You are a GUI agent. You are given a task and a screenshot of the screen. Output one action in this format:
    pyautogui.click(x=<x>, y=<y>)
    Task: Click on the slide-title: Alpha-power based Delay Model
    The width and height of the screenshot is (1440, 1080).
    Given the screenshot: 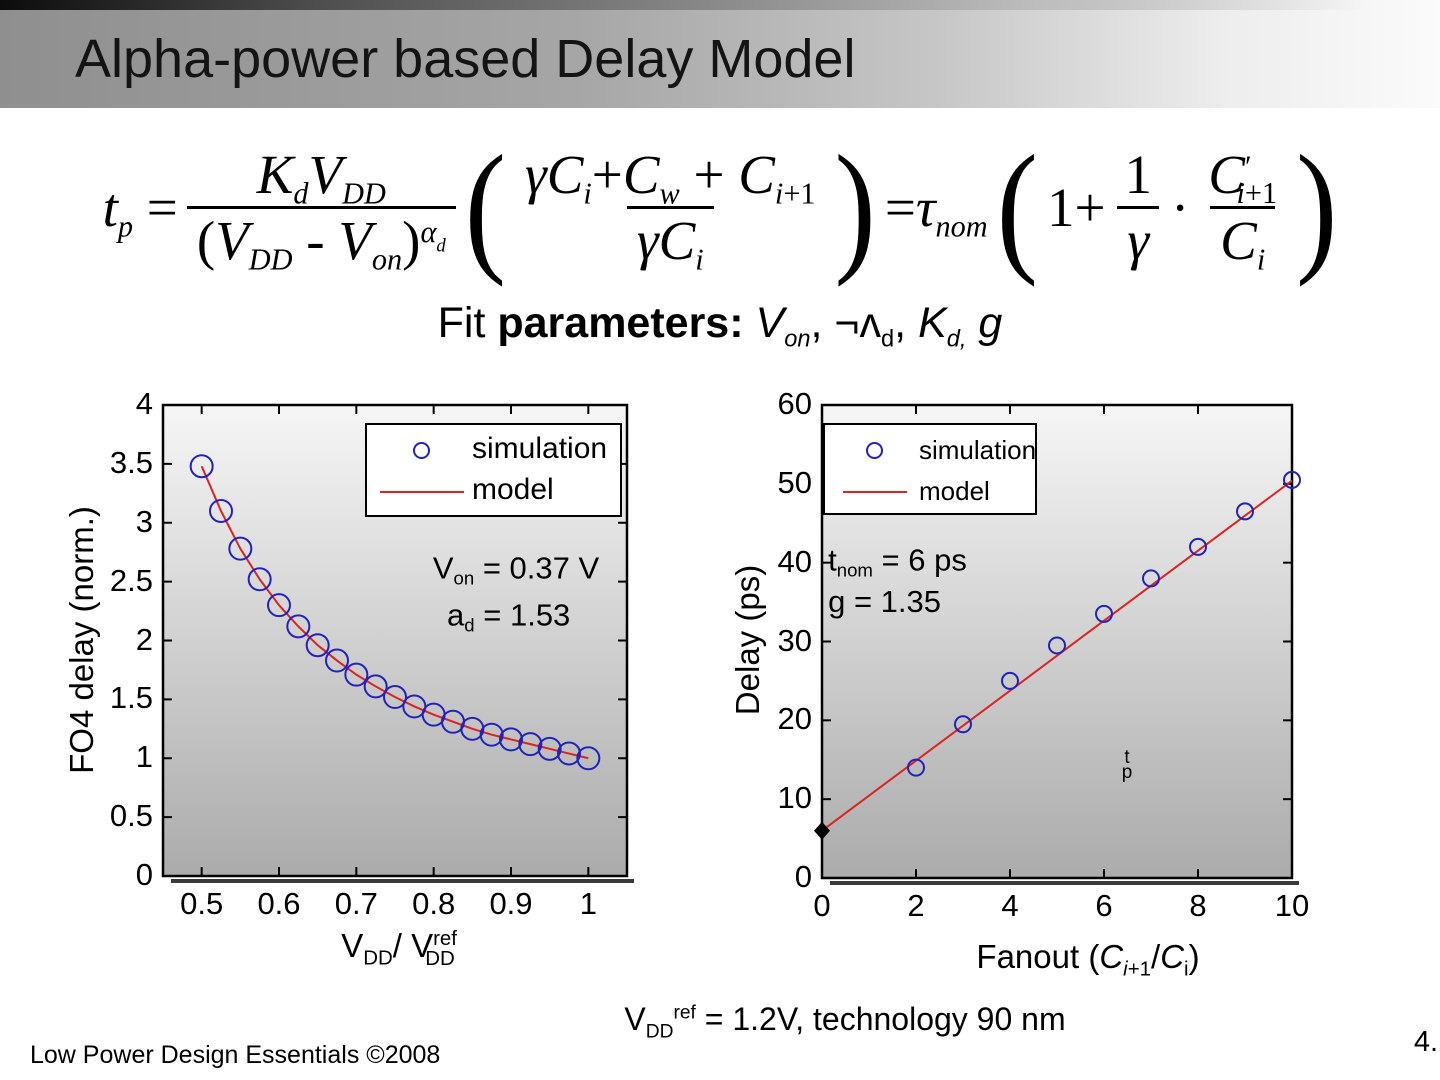 What is the action you would take?
    pyautogui.click(x=465, y=59)
    